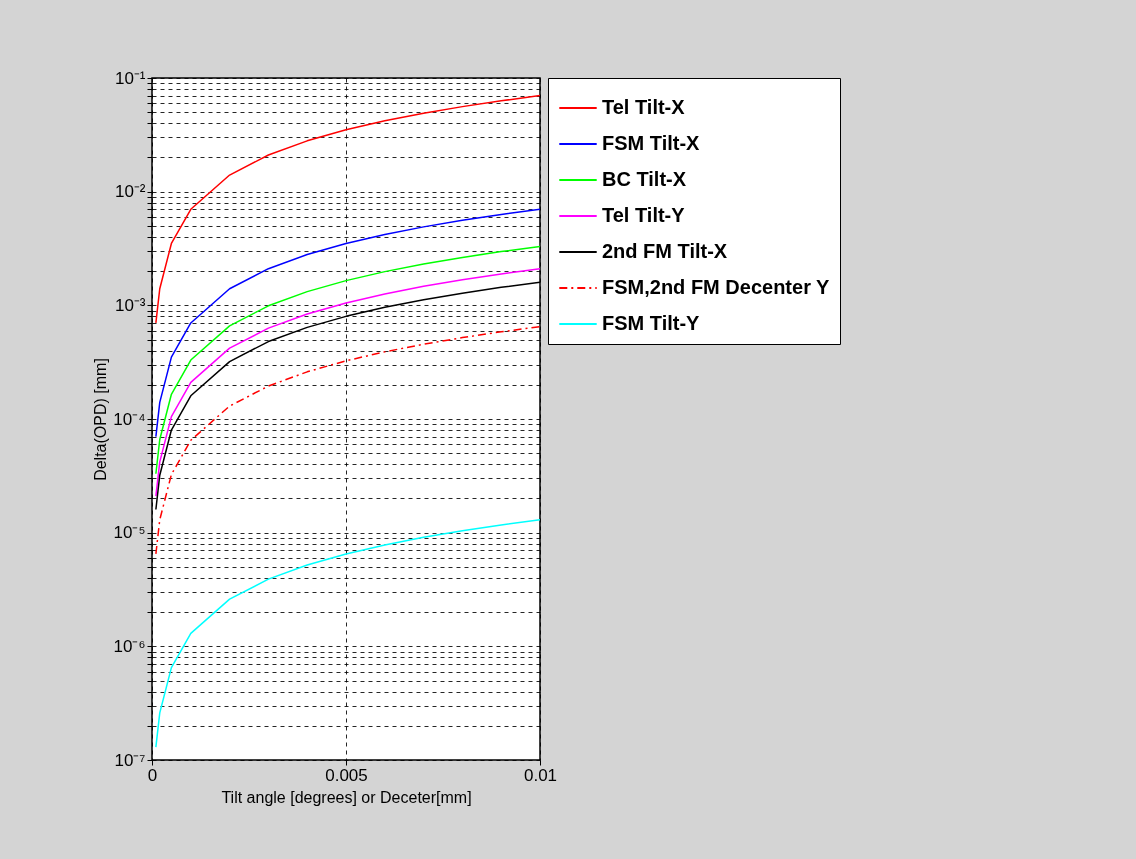 The image size is (1136, 859). Describe the element at coordinates (130, 78) in the screenshot. I see `y-tick-label: 10⁻¹` at that location.